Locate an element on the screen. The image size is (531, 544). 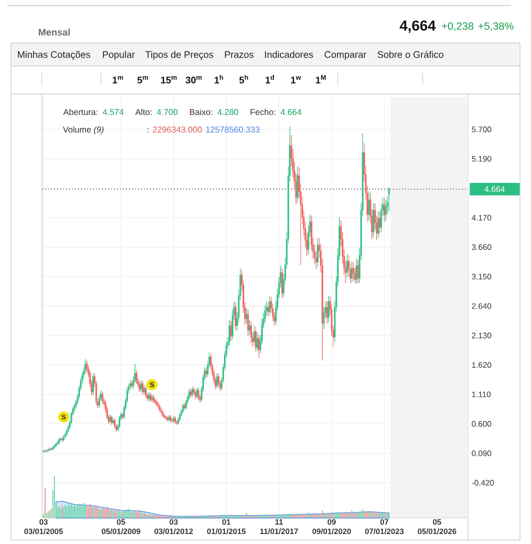
text: 30$^{m}$ is located at coordinates (194, 80).